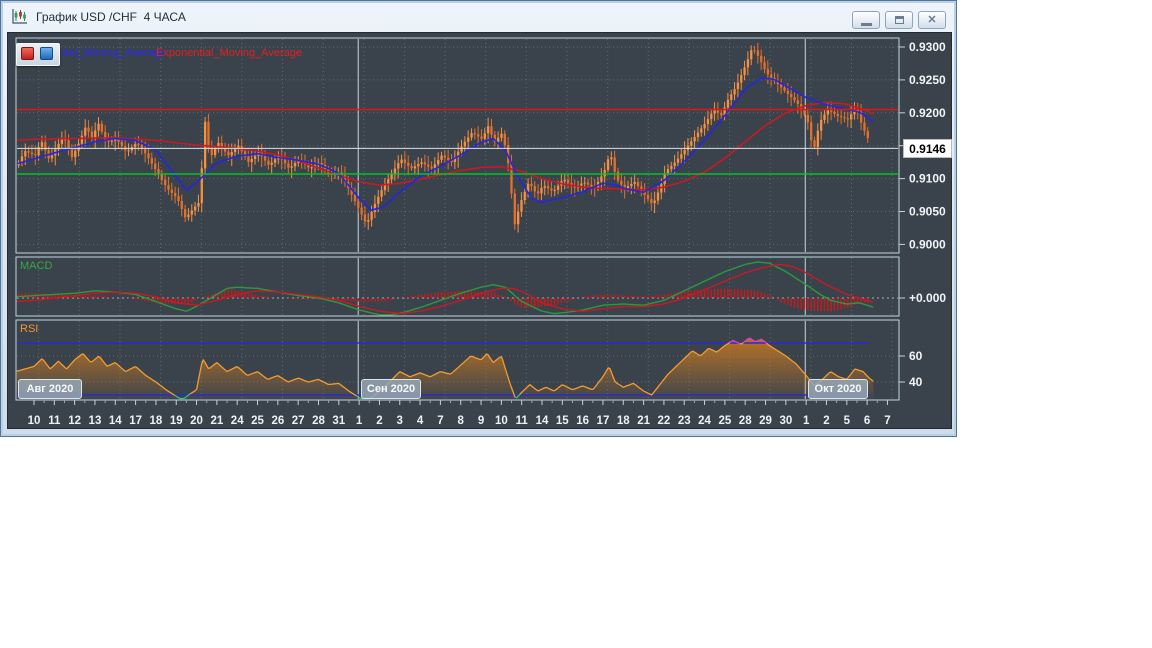  Describe the element at coordinates (838, 389) in the screenshot. I see `month-label-oct: Окт 2020` at that location.